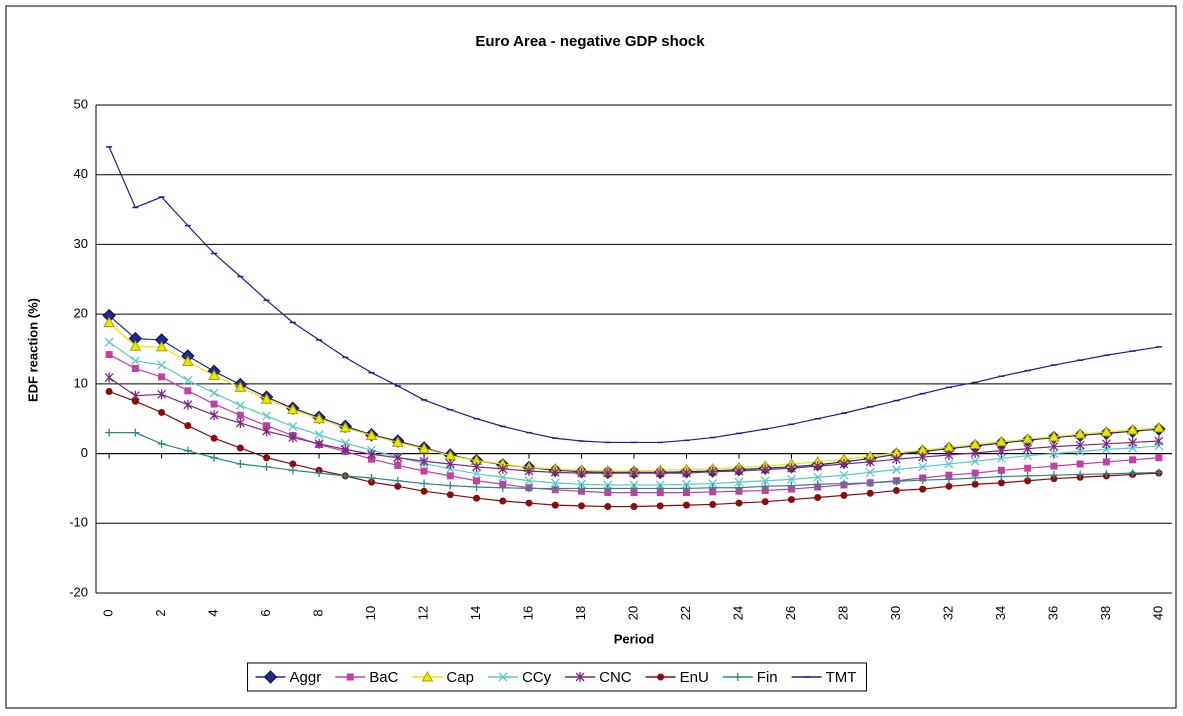 The image size is (1183, 716). I want to click on x-tick-label: 30, so click(895, 613).